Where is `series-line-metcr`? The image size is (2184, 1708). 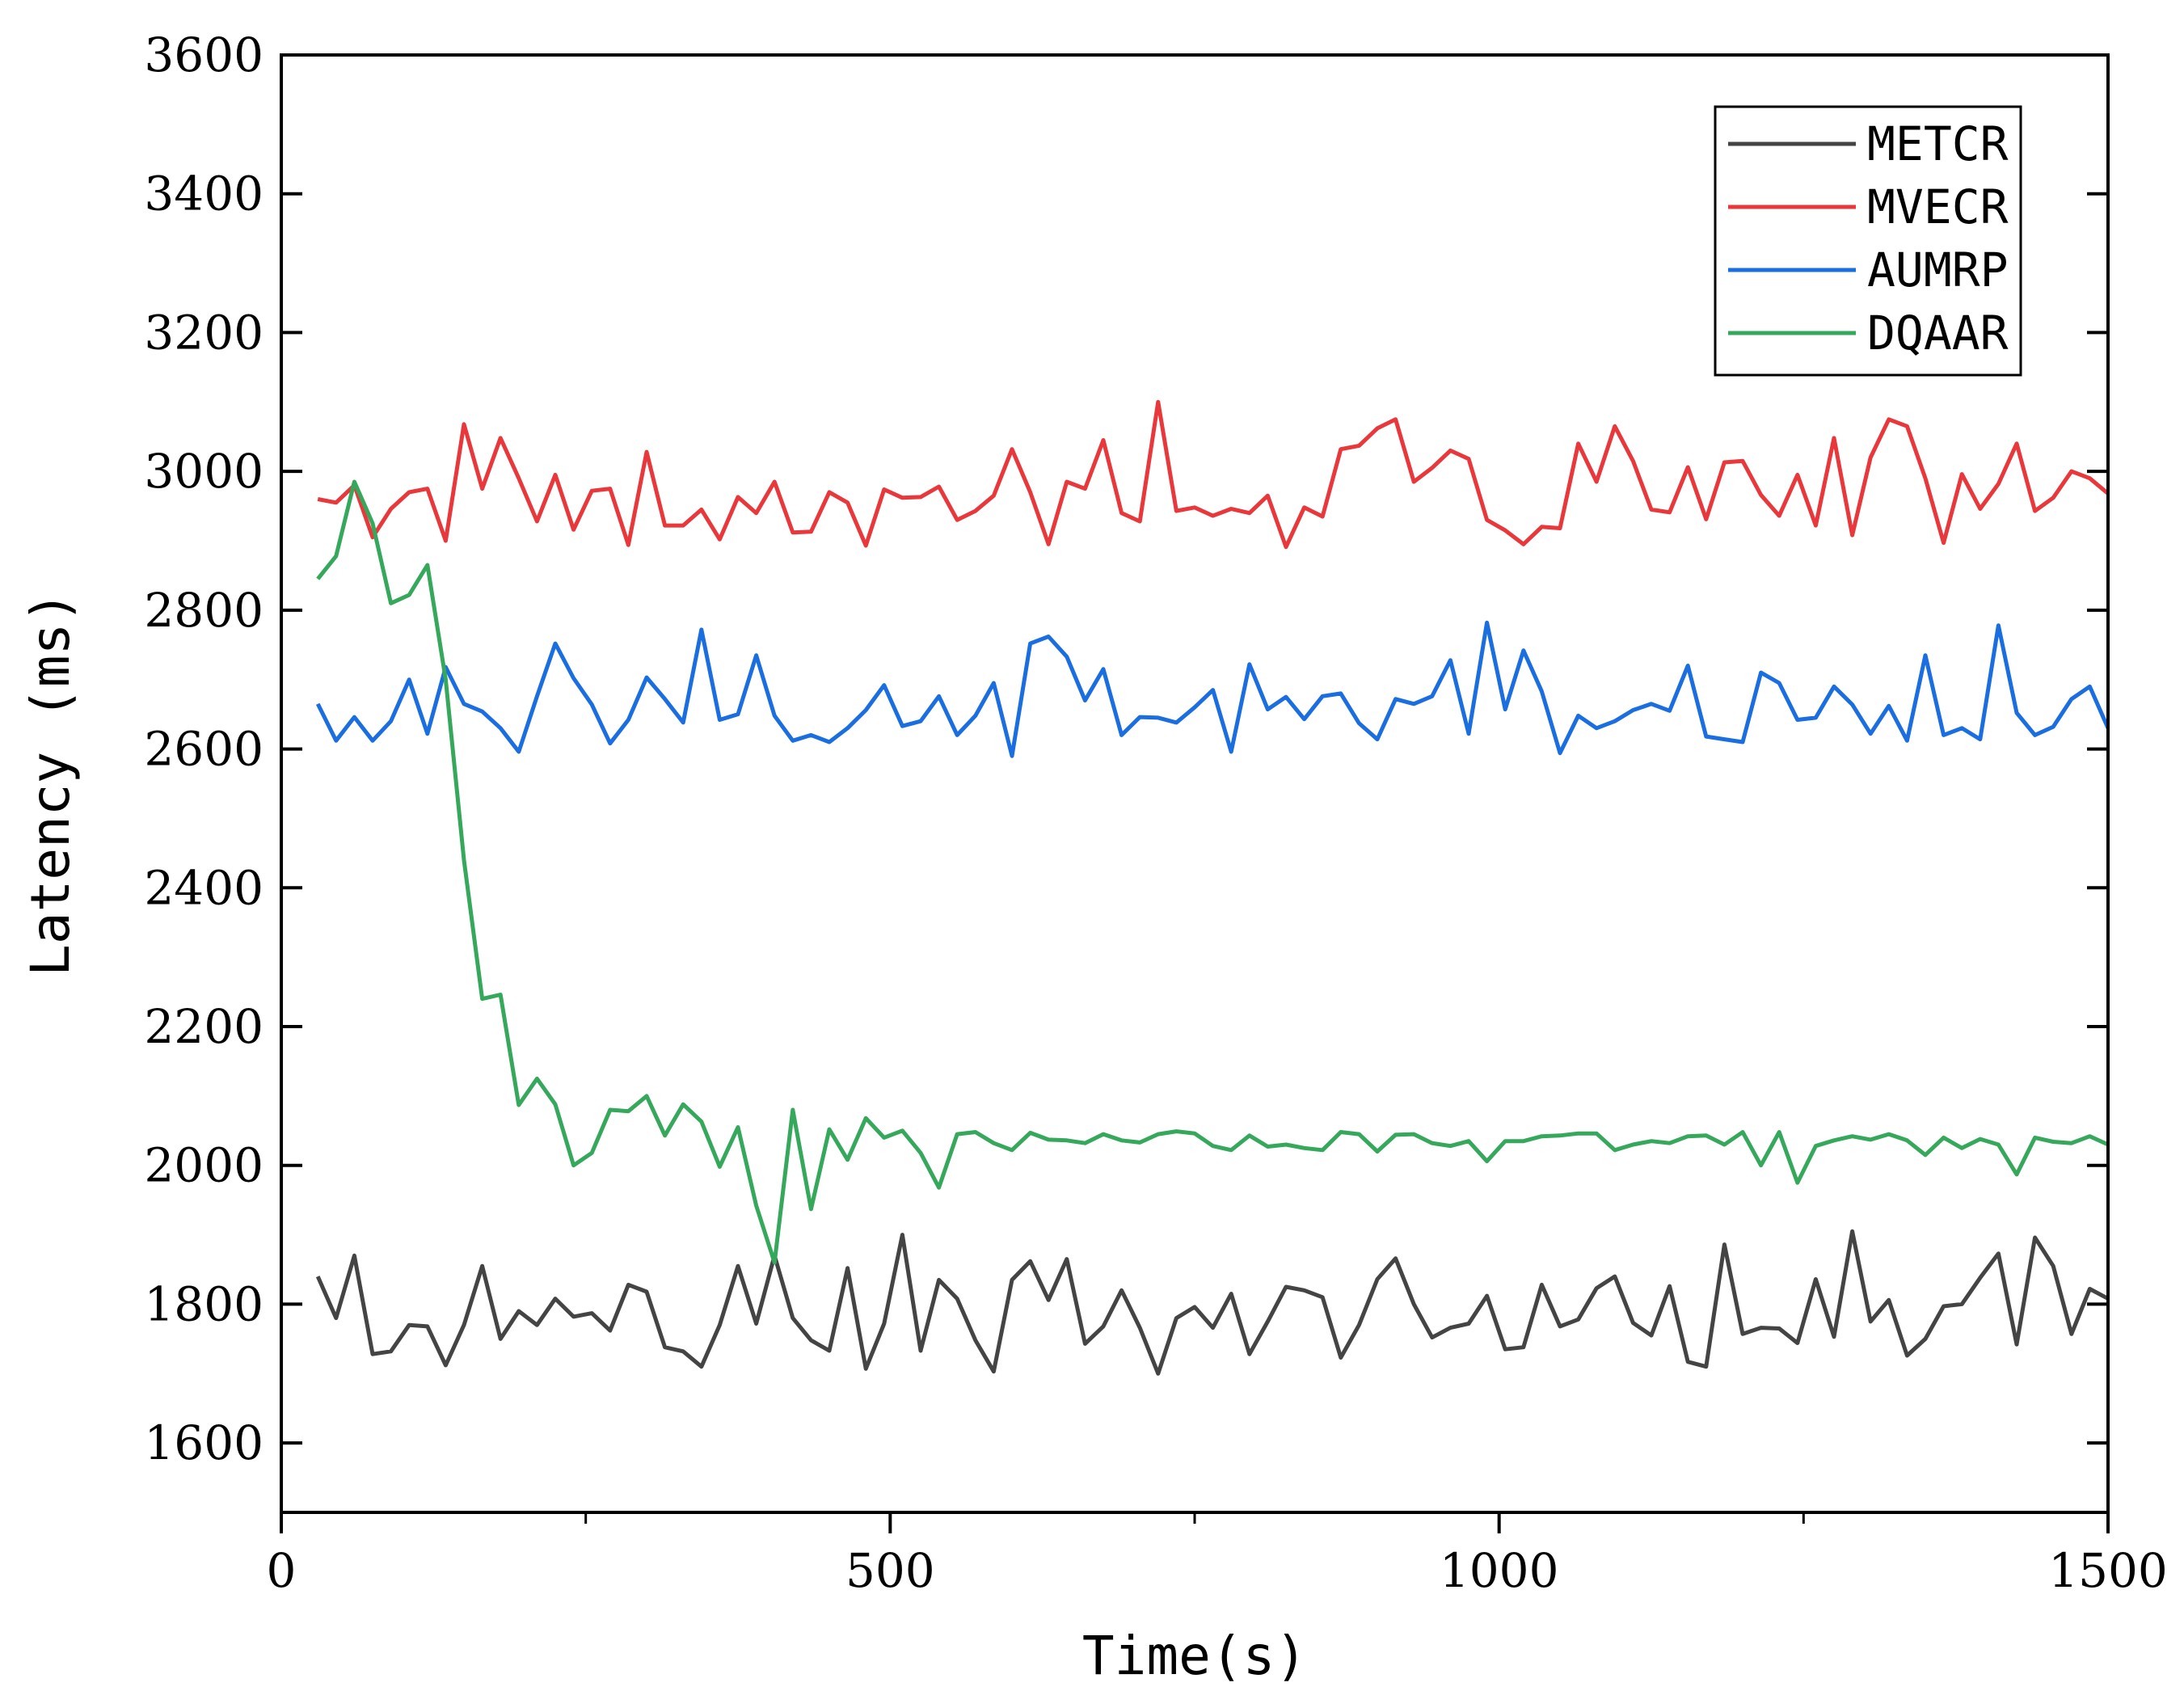
series-line-metcr is located at coordinates (1212, 1303).